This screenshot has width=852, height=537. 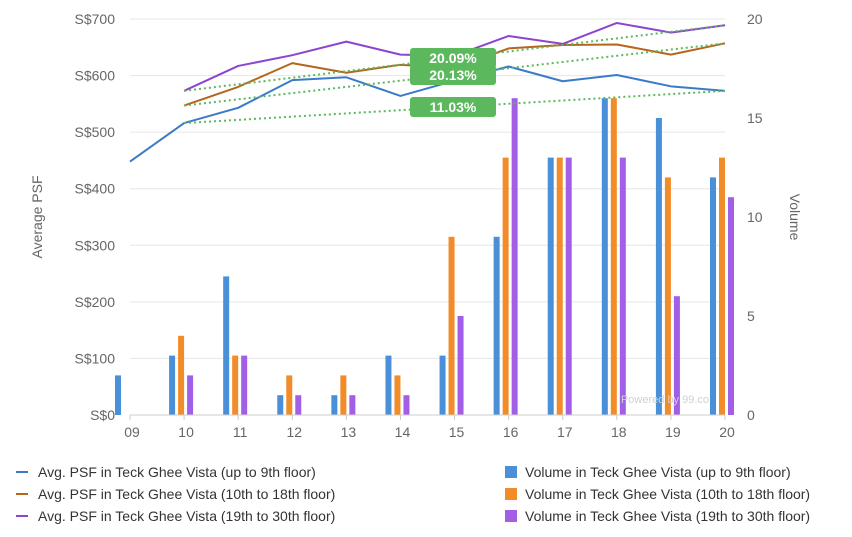 What do you see at coordinates (403, 432) in the screenshot?
I see `x-tick-label: 14` at bounding box center [403, 432].